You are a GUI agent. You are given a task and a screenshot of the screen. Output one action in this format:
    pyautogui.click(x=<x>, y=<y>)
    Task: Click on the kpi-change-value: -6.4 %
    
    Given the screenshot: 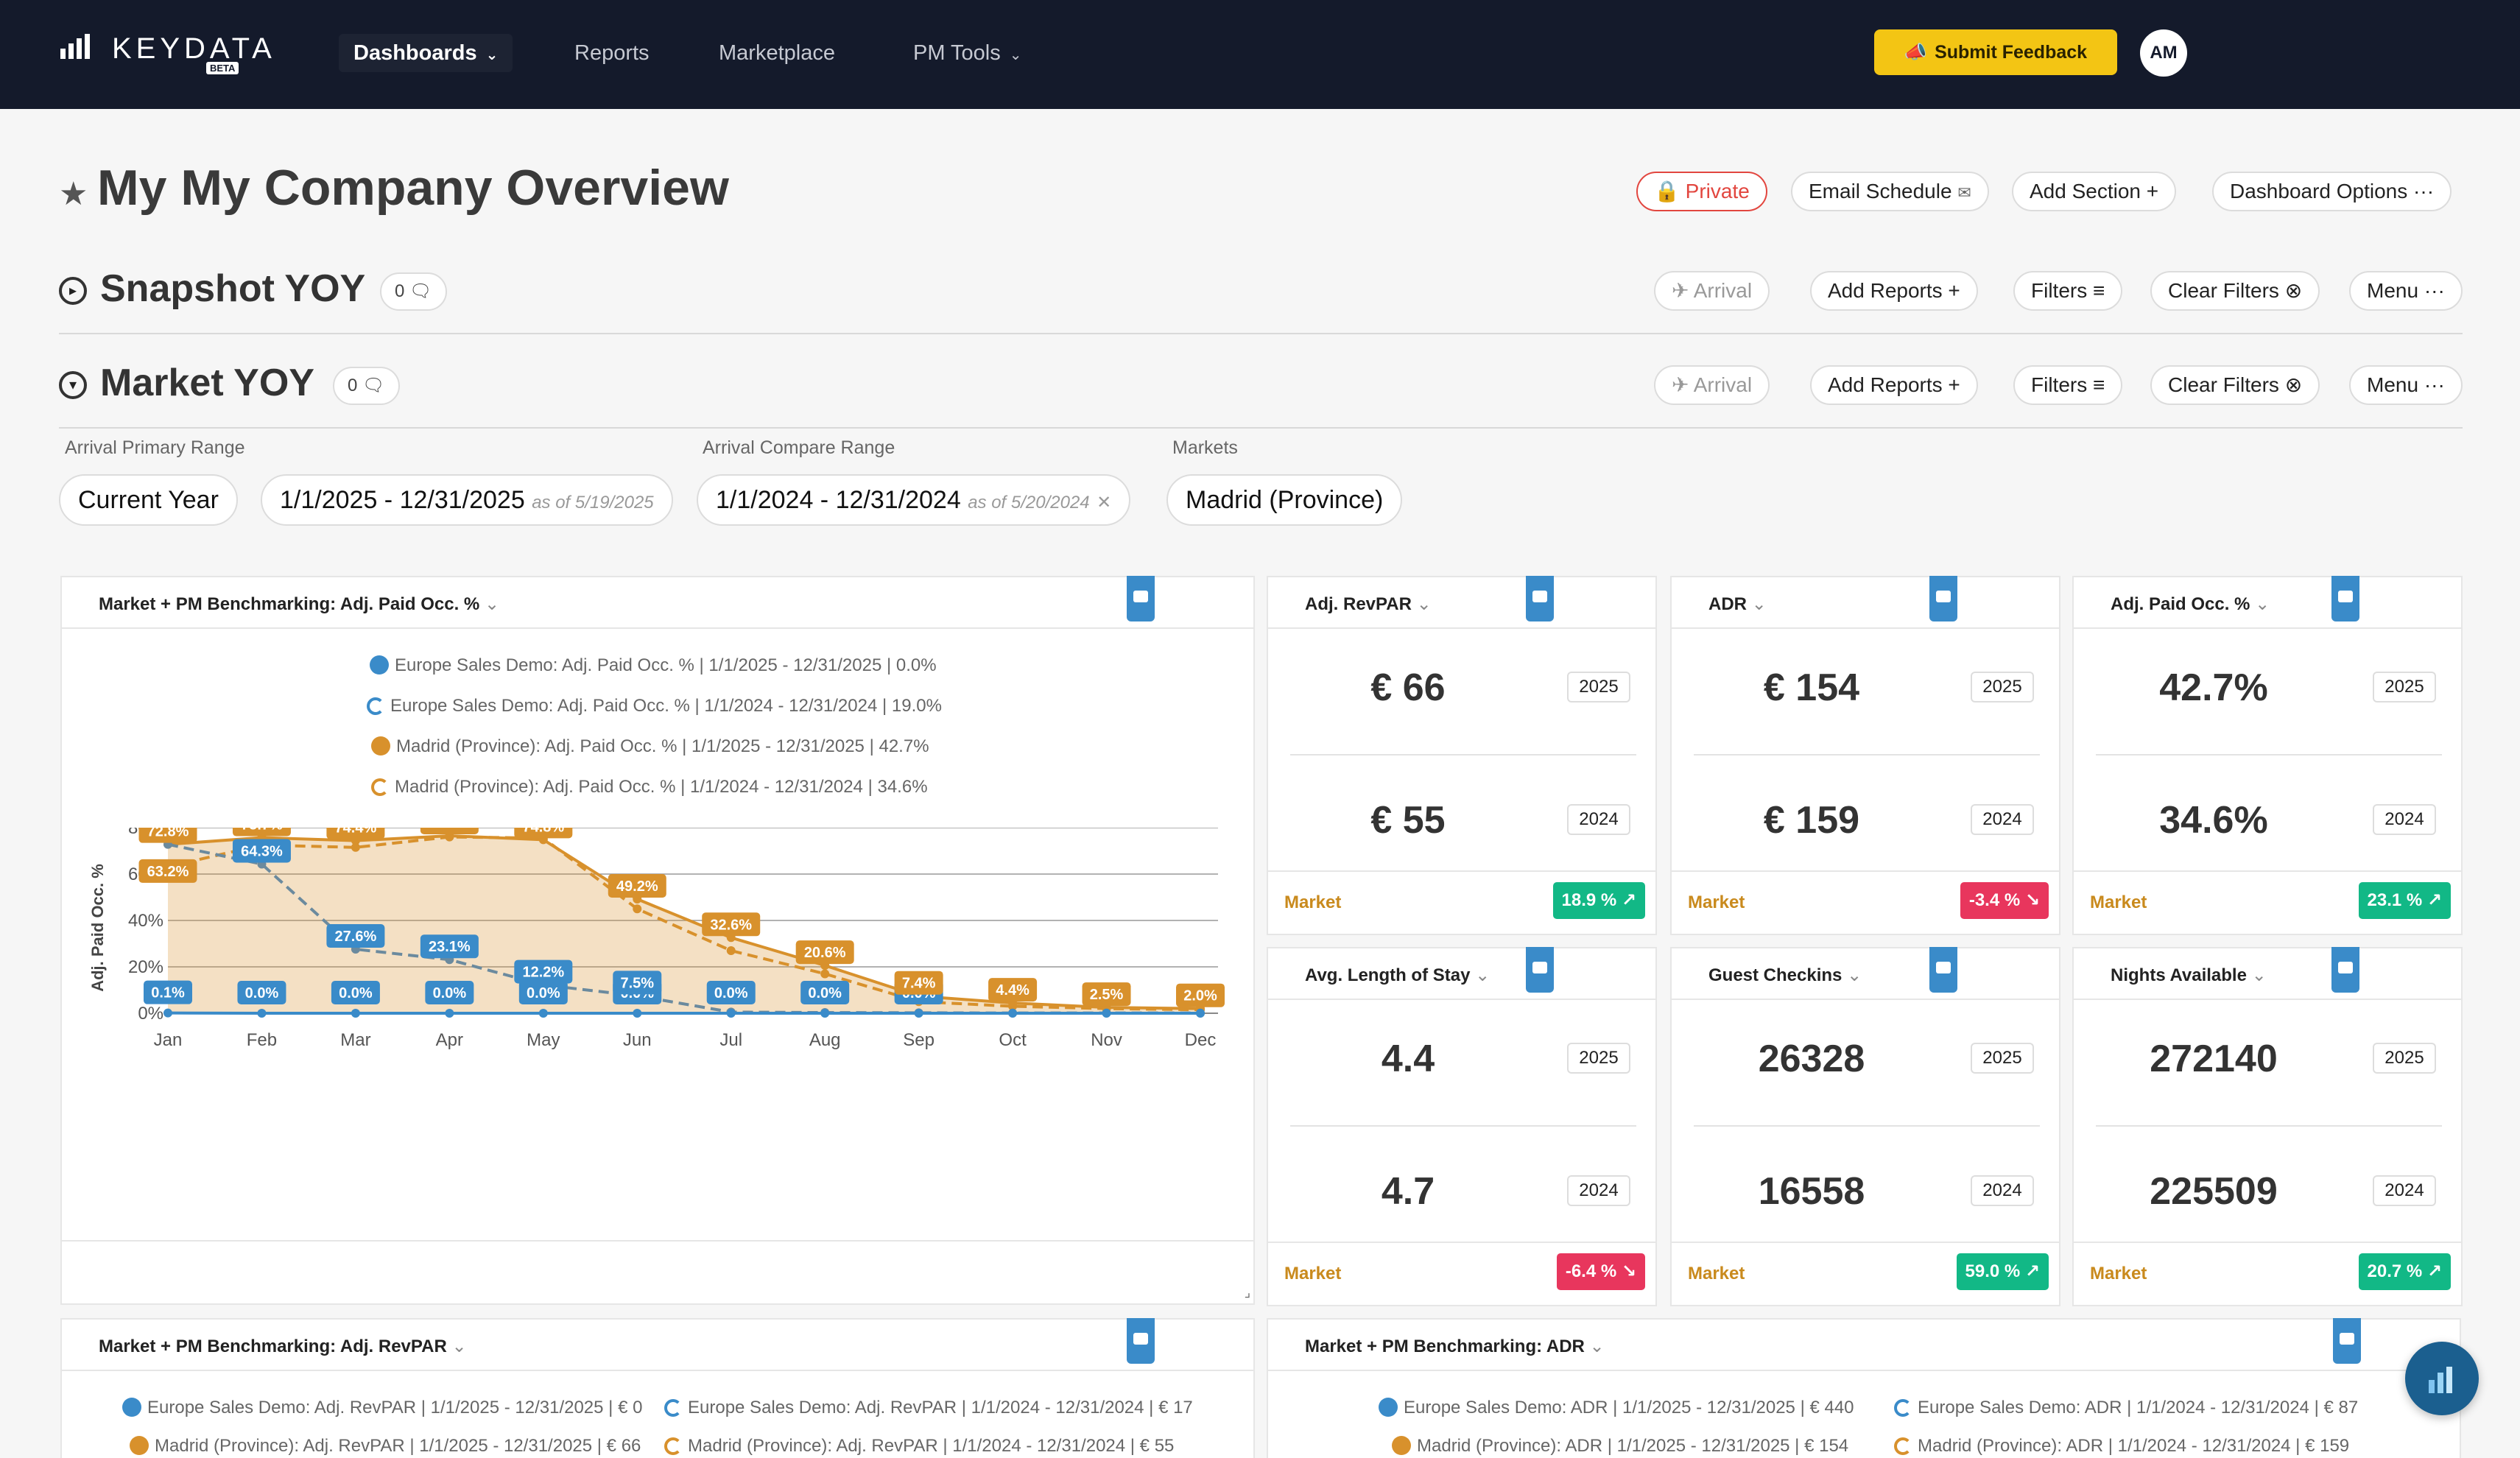 What is the action you would take?
    pyautogui.click(x=1591, y=1271)
    